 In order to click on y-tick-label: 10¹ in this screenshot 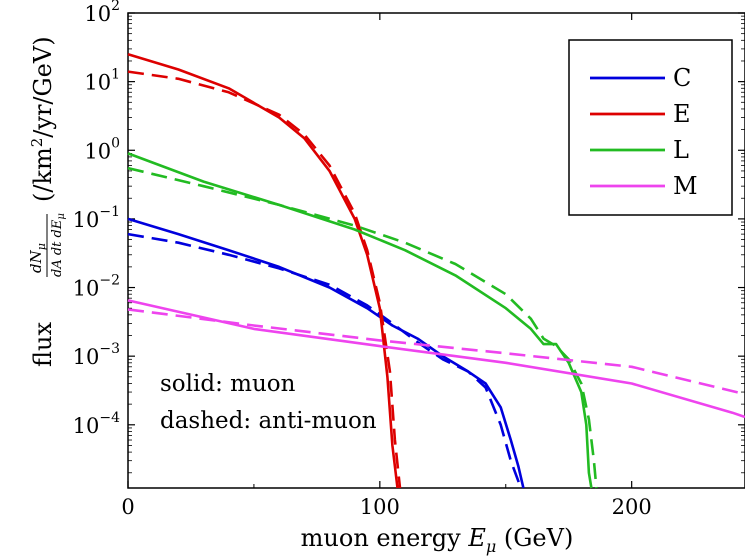, I will do `click(102, 81)`.